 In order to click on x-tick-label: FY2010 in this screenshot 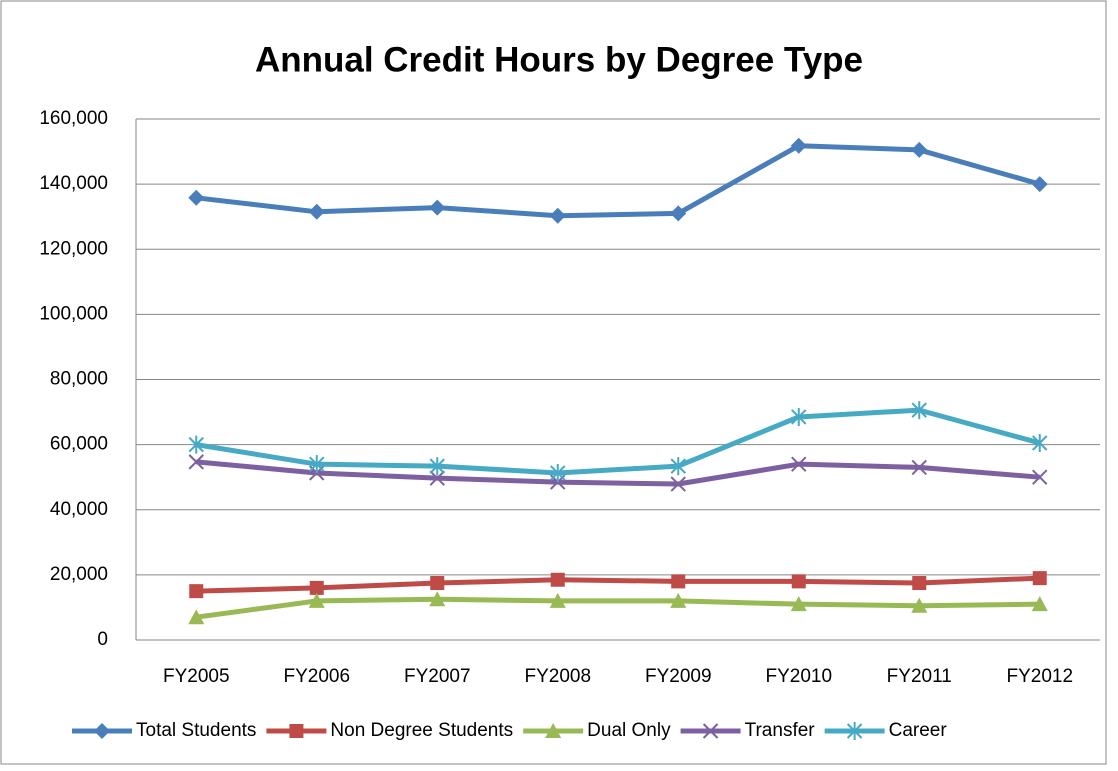, I will do `click(798, 676)`.